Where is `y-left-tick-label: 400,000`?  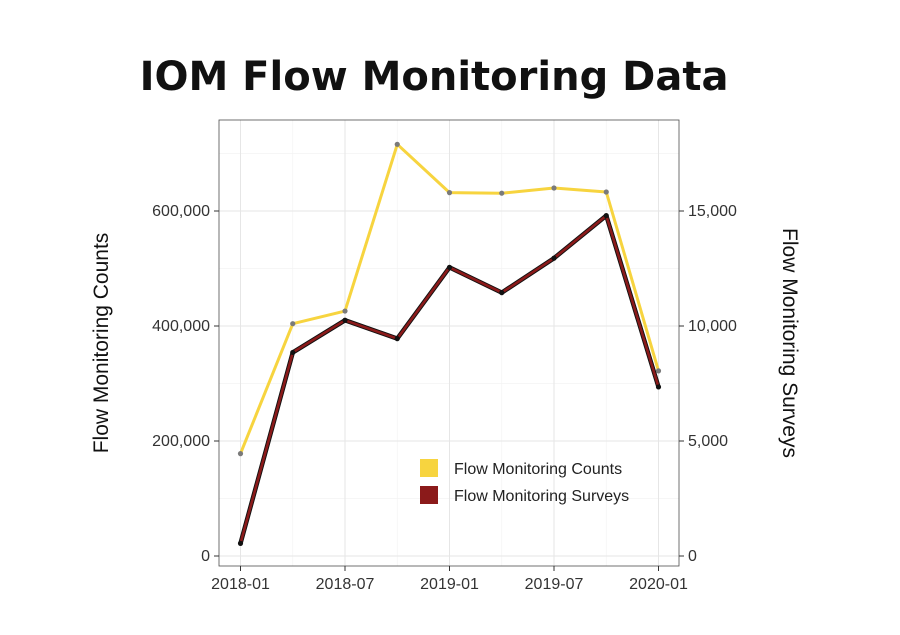
y-left-tick-label: 400,000 is located at coordinates (181, 326).